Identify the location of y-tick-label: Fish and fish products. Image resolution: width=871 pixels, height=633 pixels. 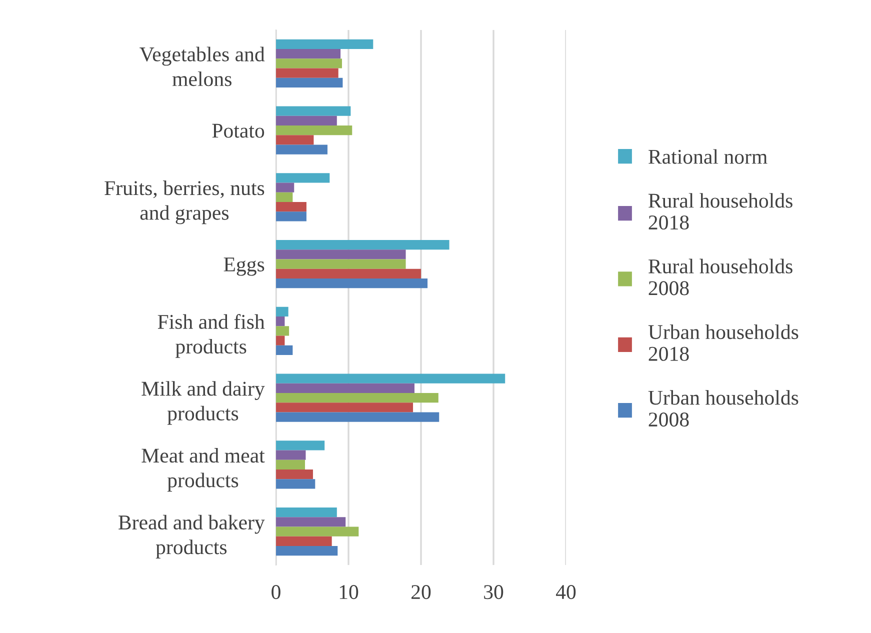
(211, 336).